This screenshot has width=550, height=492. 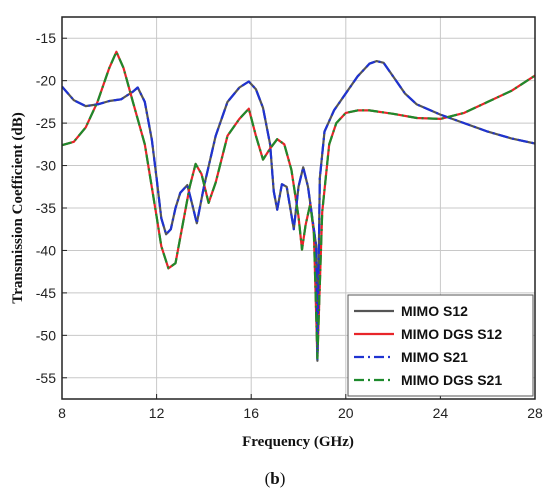 I want to click on y-tick-label: -25, so click(x=46, y=123).